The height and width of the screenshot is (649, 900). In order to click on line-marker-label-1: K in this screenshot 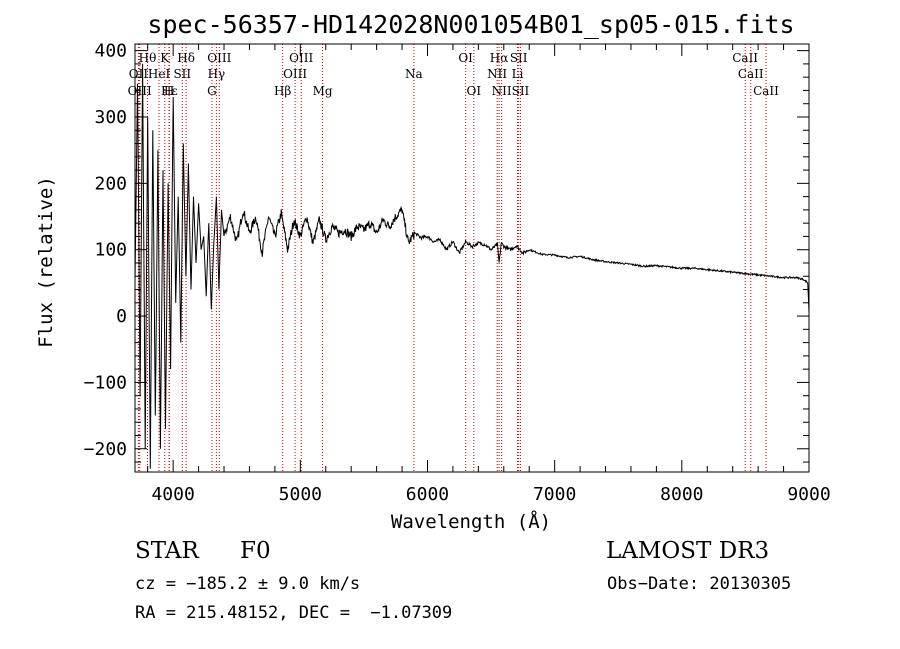, I will do `click(165, 58)`.